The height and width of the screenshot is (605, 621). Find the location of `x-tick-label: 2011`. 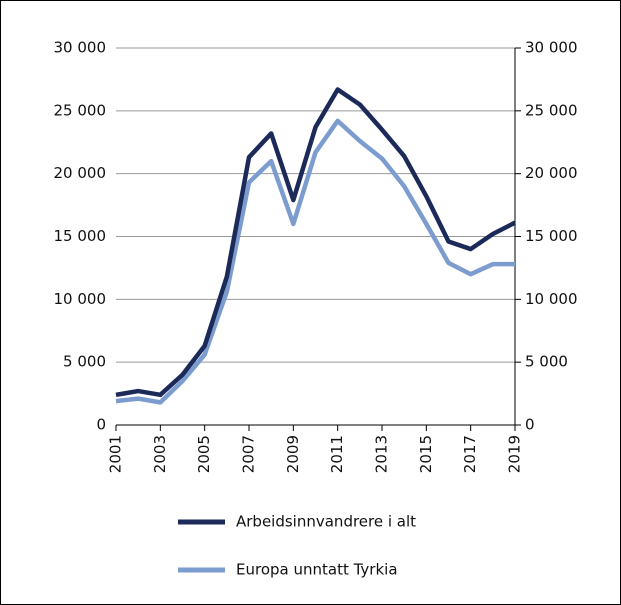

x-tick-label: 2011 is located at coordinates (337, 454).